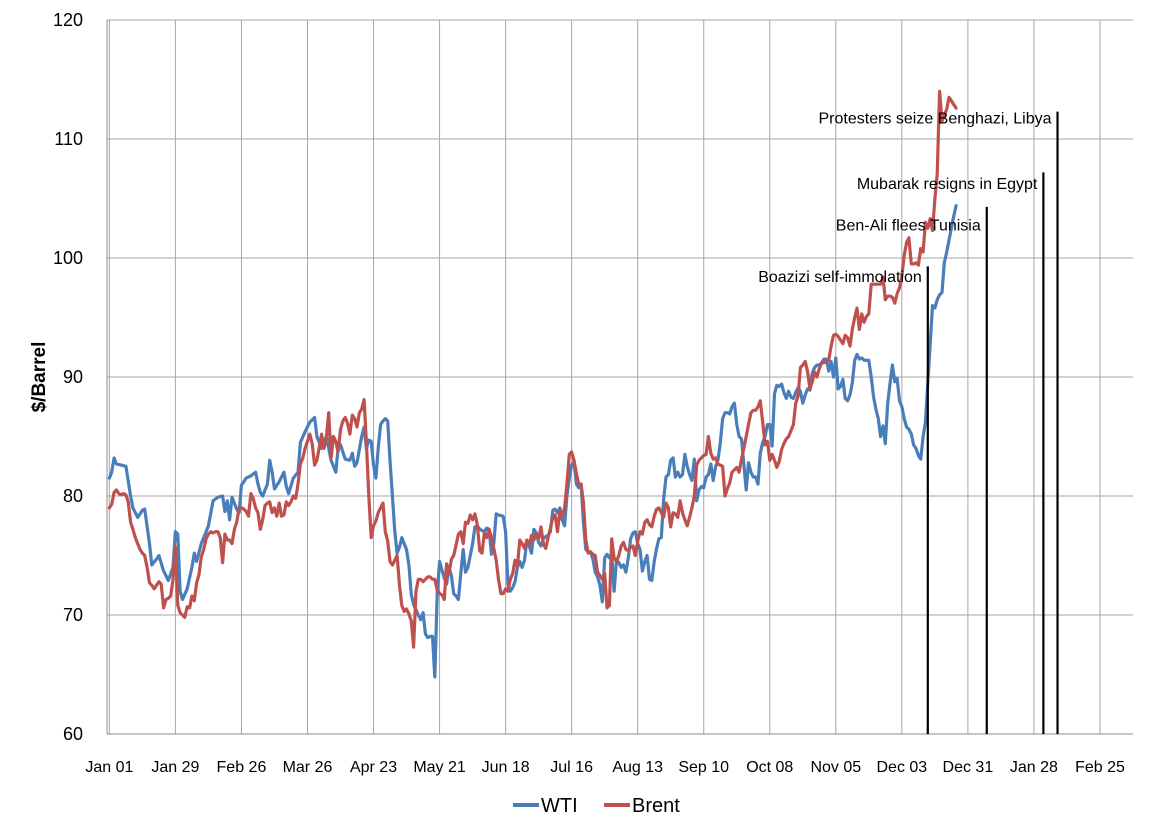 The width and height of the screenshot is (1173, 829). Describe the element at coordinates (506, 767) in the screenshot. I see `x-tick-label: Jun 18` at that location.